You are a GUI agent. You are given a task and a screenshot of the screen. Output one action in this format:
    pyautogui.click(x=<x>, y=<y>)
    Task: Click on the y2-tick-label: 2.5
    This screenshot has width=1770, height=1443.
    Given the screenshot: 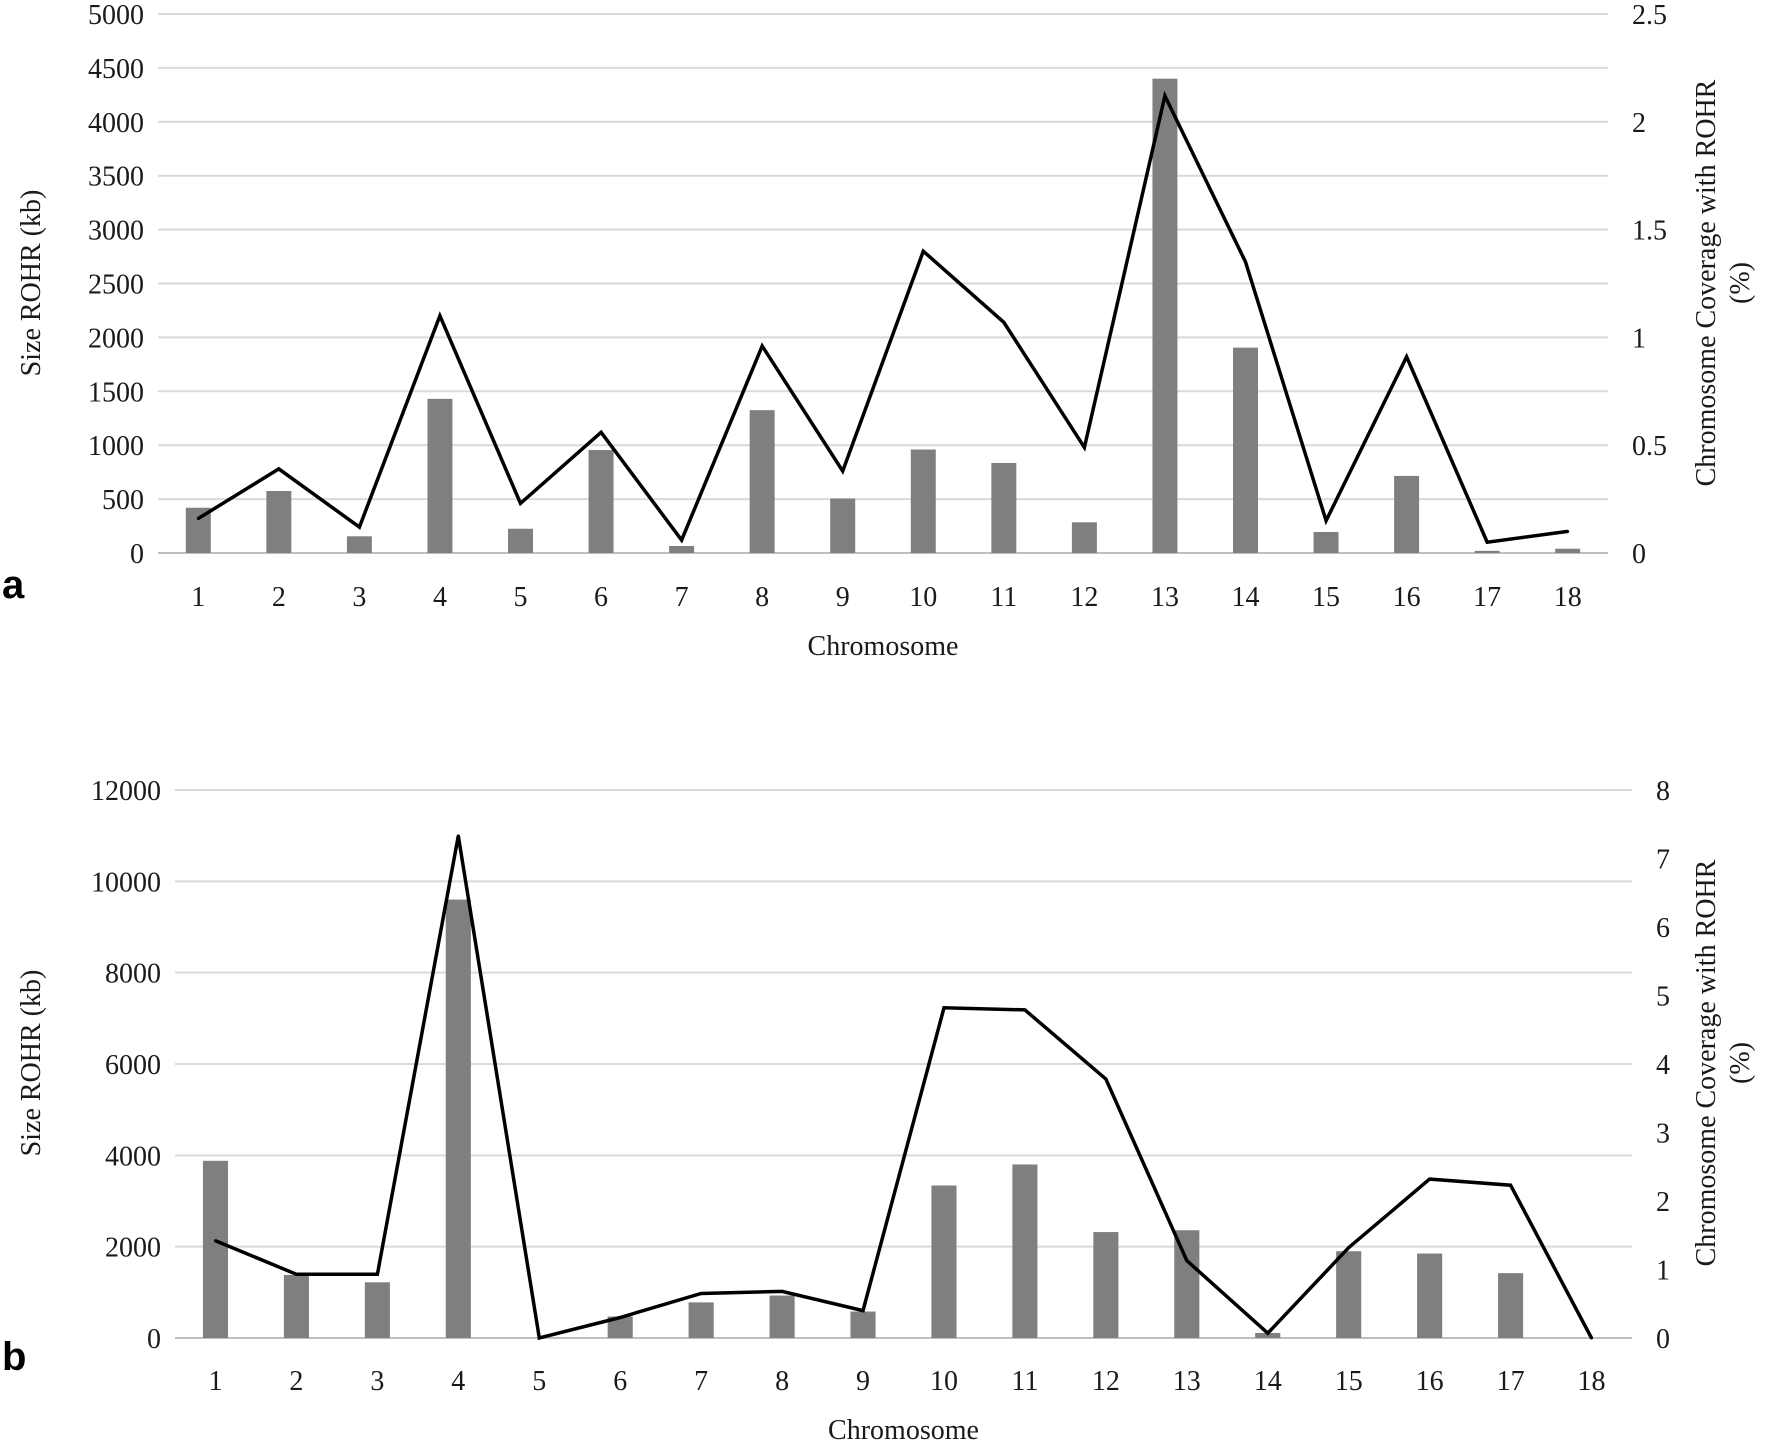 What is the action you would take?
    pyautogui.click(x=1649, y=15)
    